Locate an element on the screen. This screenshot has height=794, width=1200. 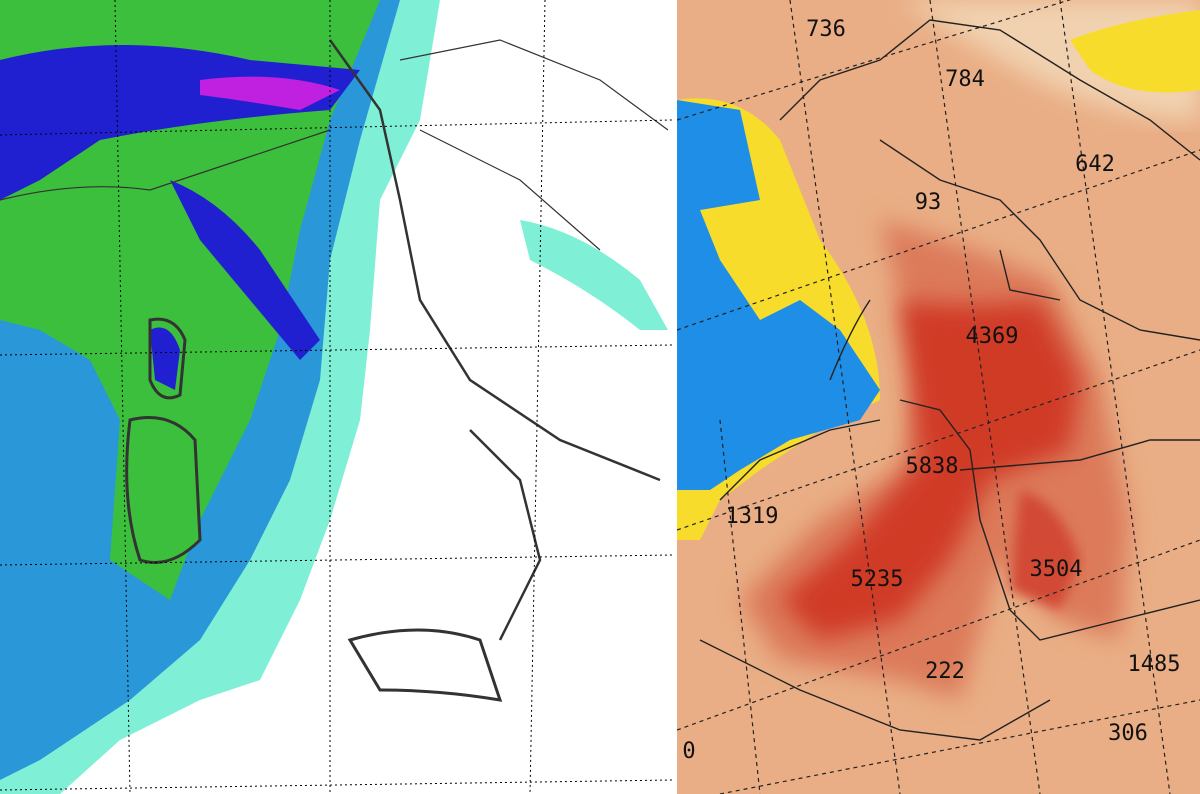
dust-value-label: 3504 is located at coordinates (1056, 569).